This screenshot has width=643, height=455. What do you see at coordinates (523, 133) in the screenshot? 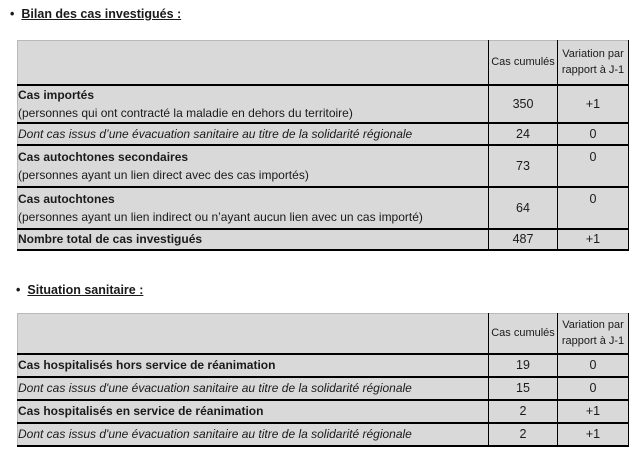
I see `cumulative-cases-value: 24` at bounding box center [523, 133].